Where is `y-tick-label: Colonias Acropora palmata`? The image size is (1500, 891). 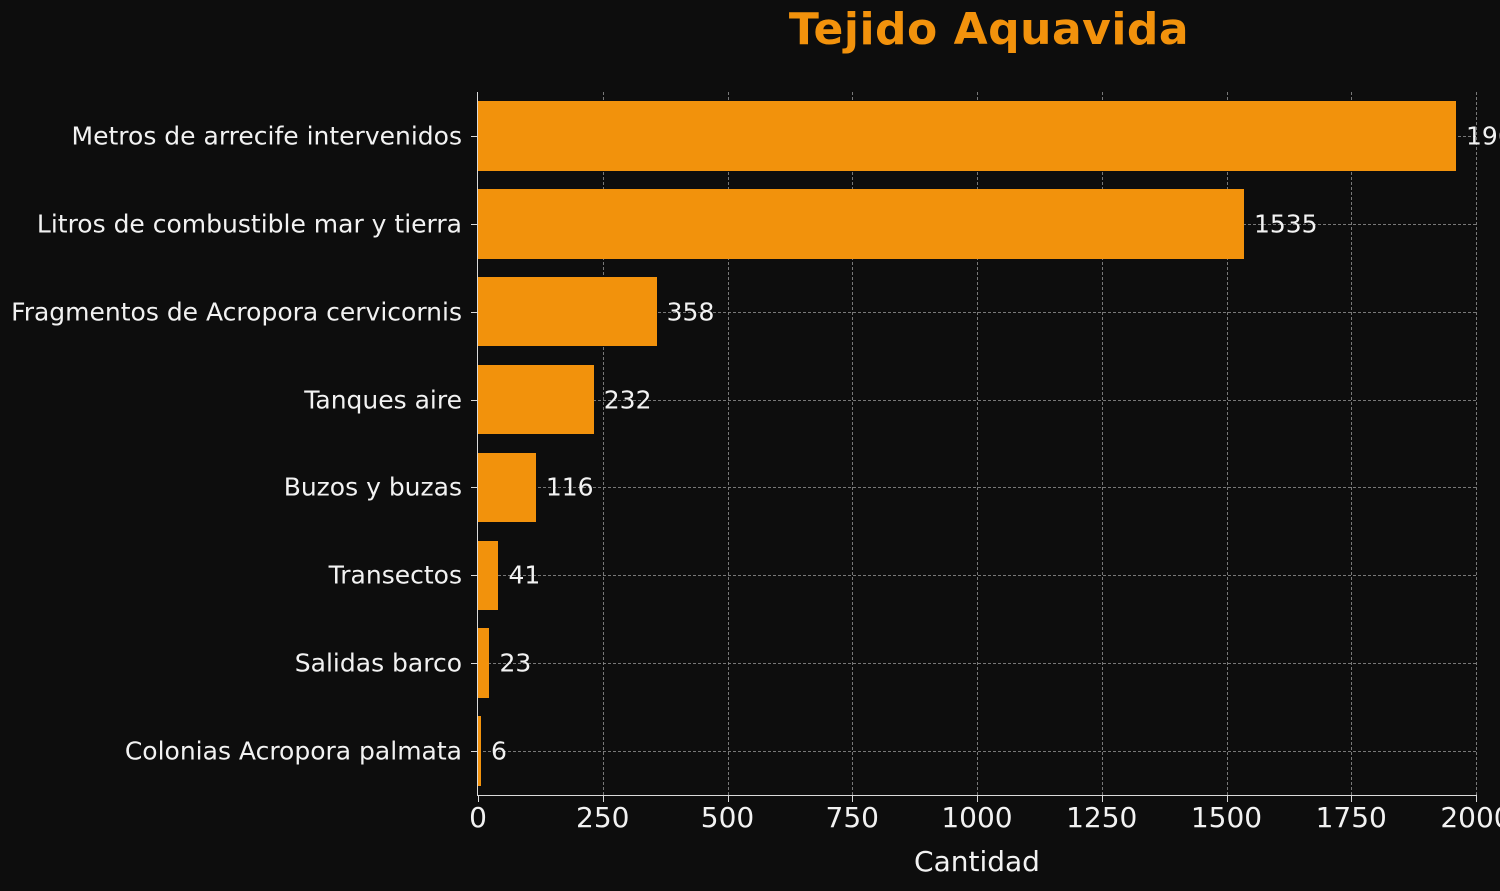
y-tick-label: Colonias Acropora palmata is located at coordinates (293, 751).